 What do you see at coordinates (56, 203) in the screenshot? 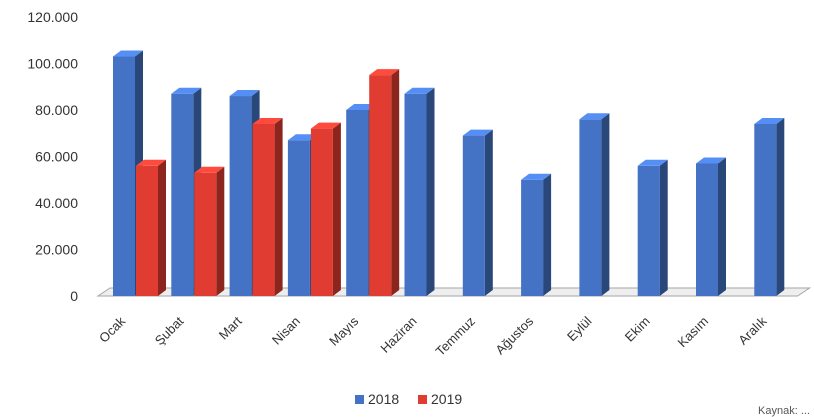
I see `y-tick-label: 40.000` at bounding box center [56, 203].